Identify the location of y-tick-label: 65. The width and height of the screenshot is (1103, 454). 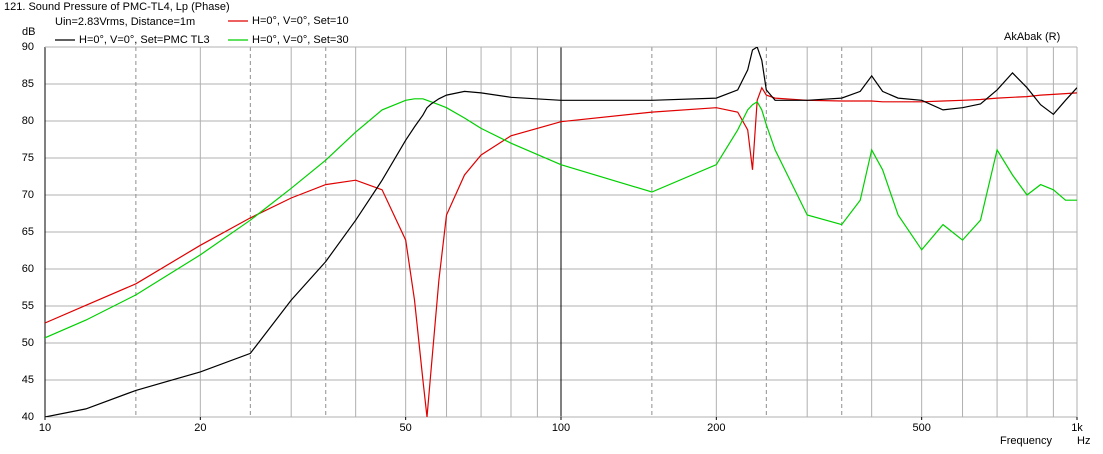
(28, 232).